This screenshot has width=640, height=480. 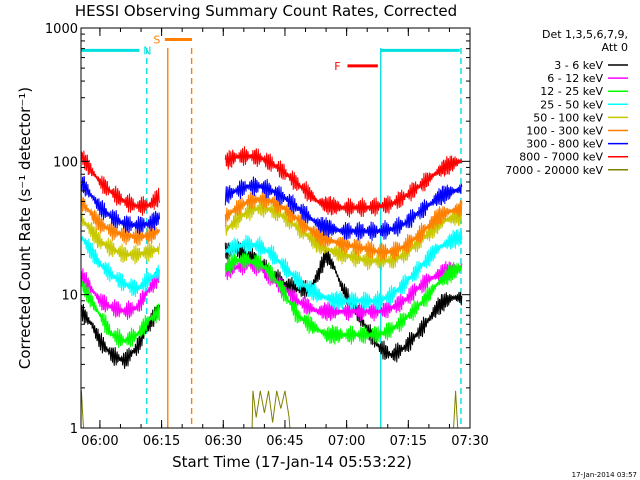 I want to click on x-tick-label: 06:45, so click(x=284, y=441).